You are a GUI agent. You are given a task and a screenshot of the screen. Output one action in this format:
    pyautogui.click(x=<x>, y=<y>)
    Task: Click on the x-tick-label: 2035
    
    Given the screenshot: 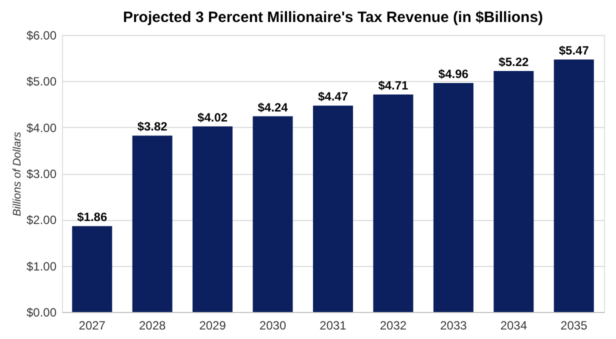 What is the action you would take?
    pyautogui.click(x=574, y=325)
    